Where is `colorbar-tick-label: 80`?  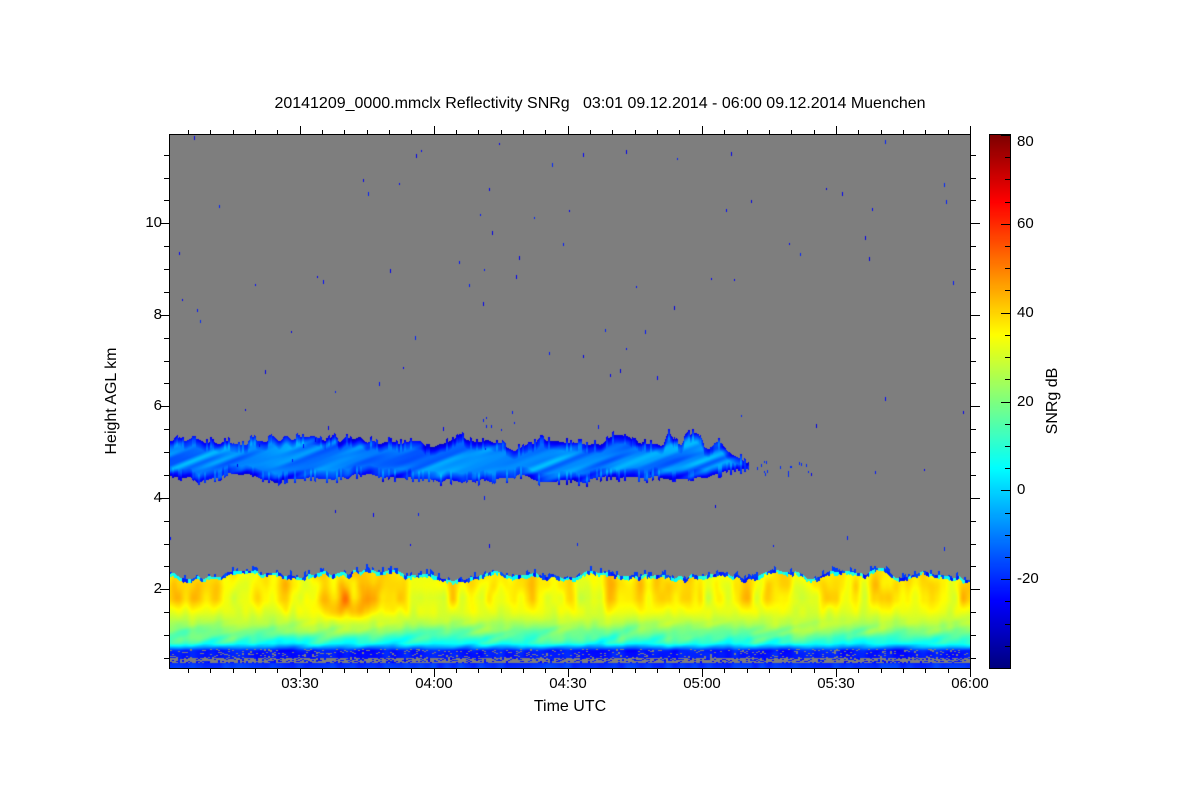 colorbar-tick-label: 80 is located at coordinates (1025, 141).